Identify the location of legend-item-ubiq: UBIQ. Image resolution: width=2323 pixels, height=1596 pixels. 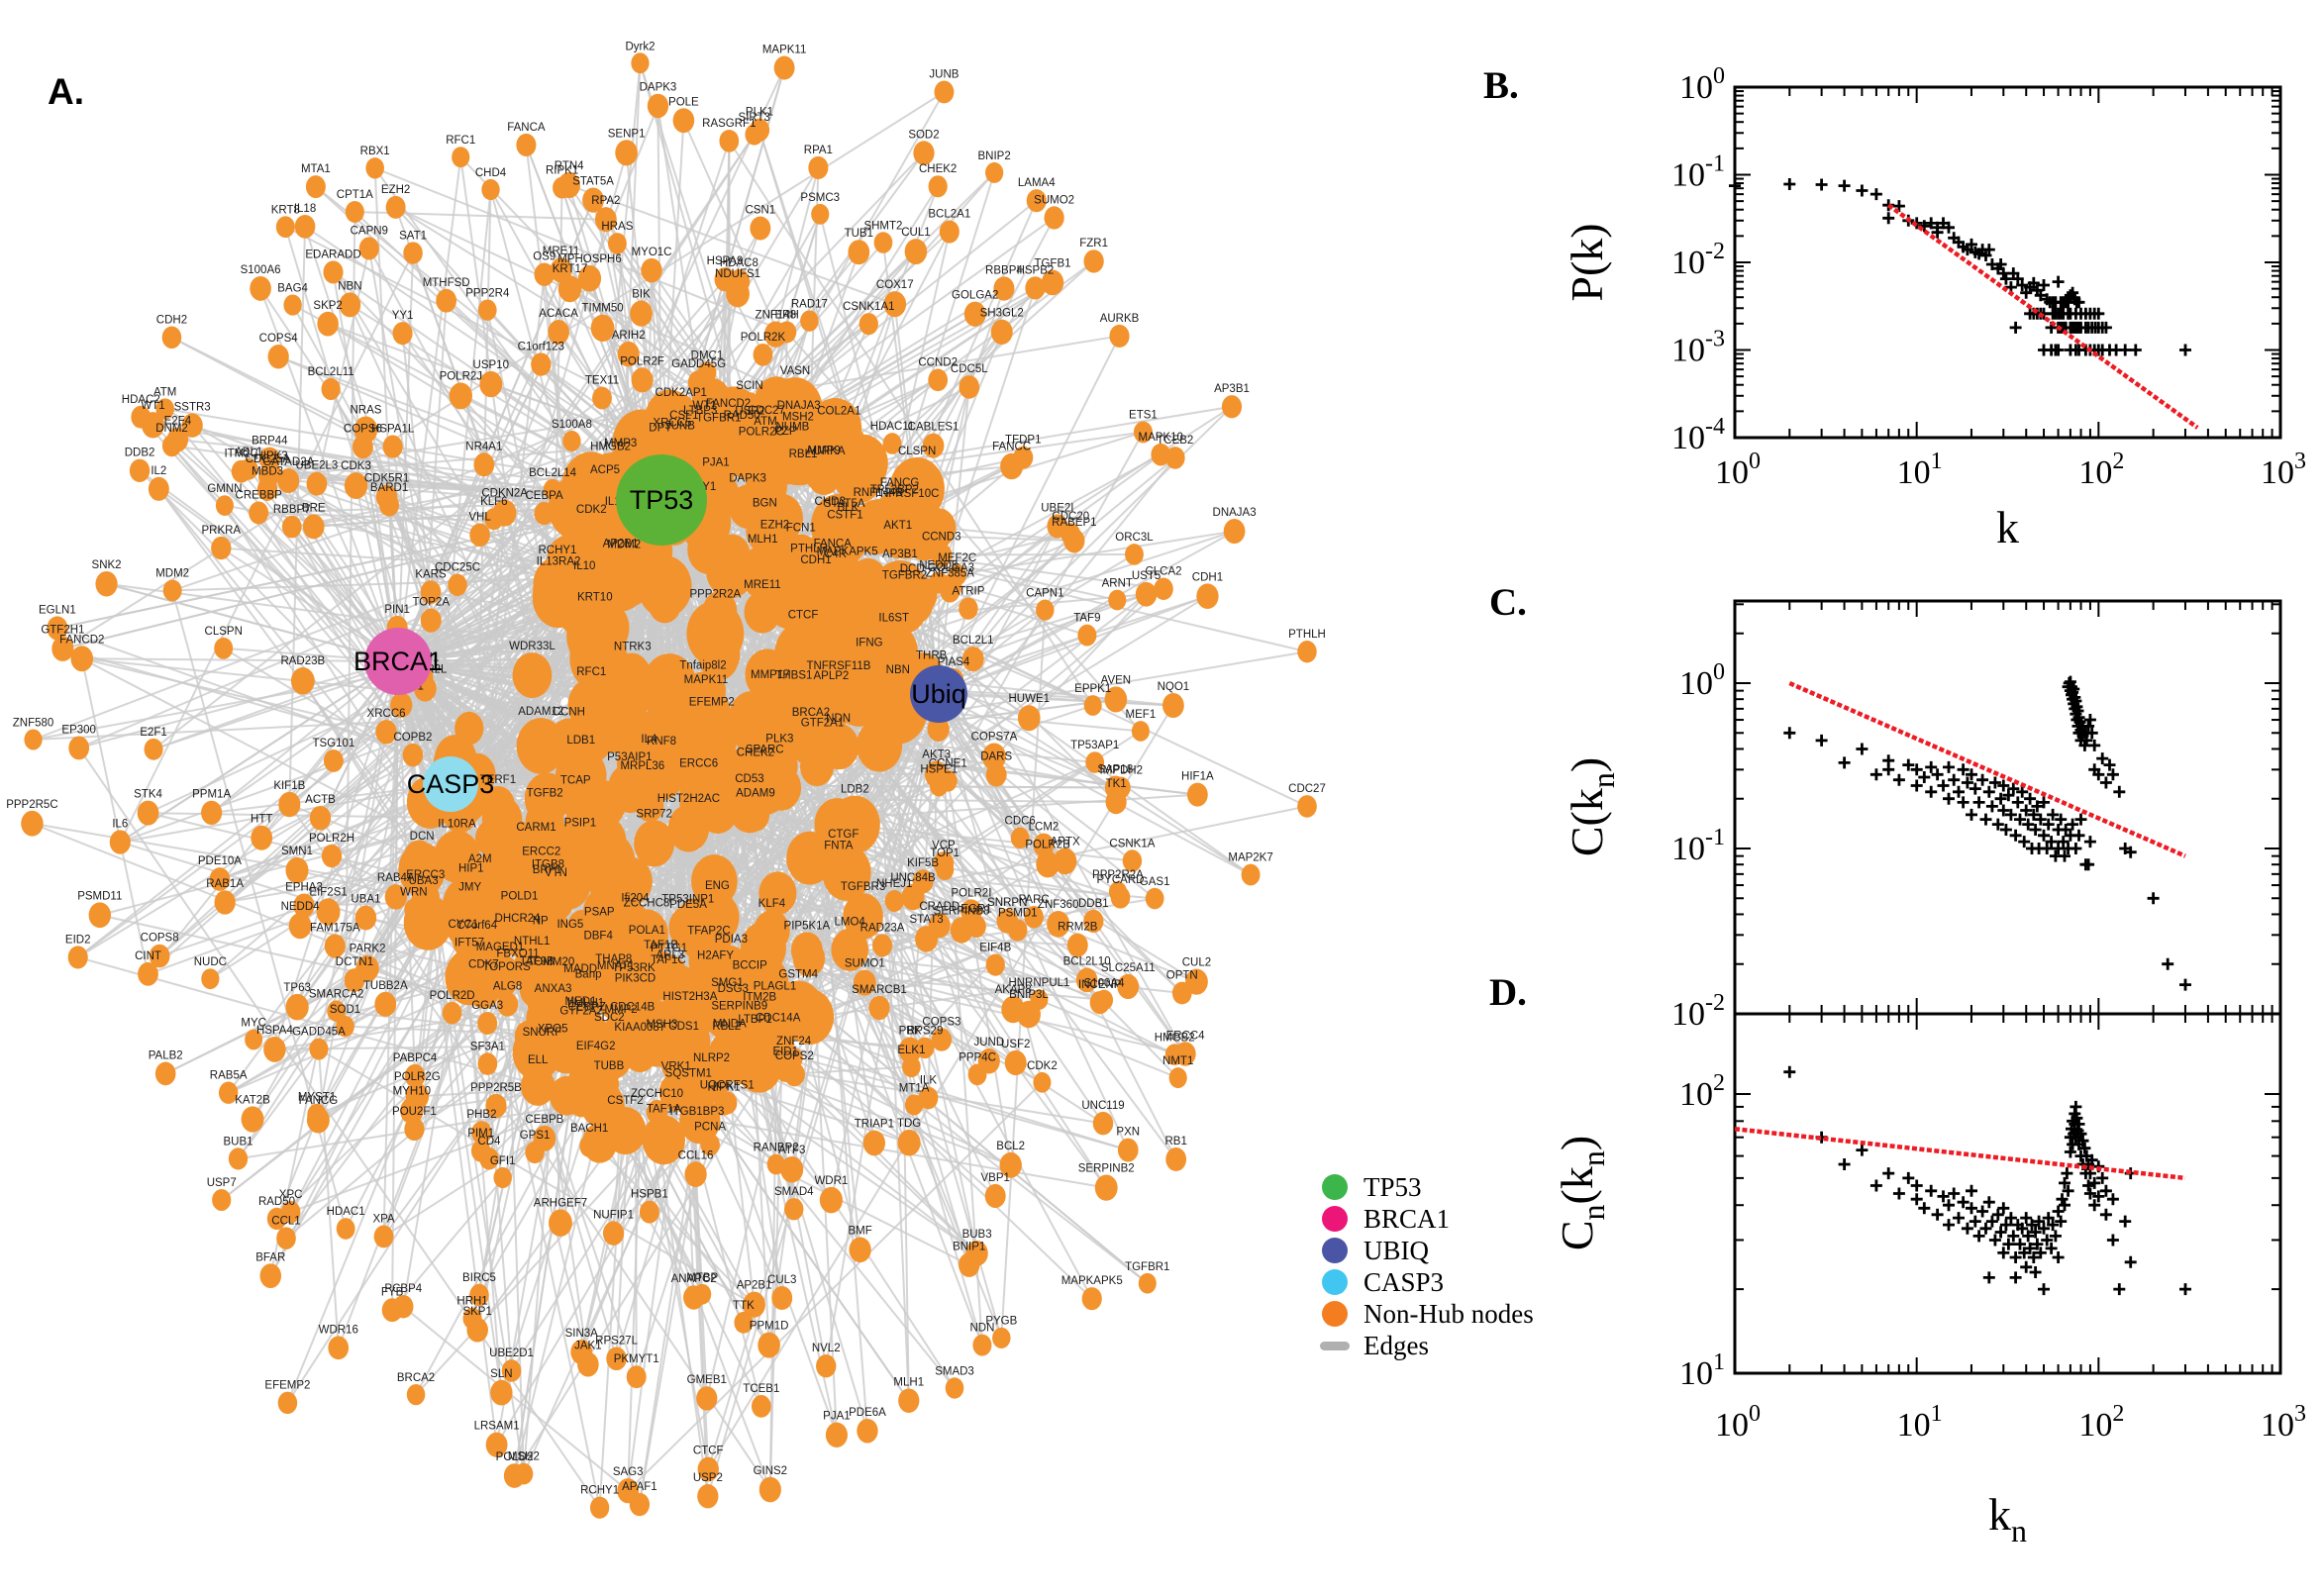
(1428, 1250).